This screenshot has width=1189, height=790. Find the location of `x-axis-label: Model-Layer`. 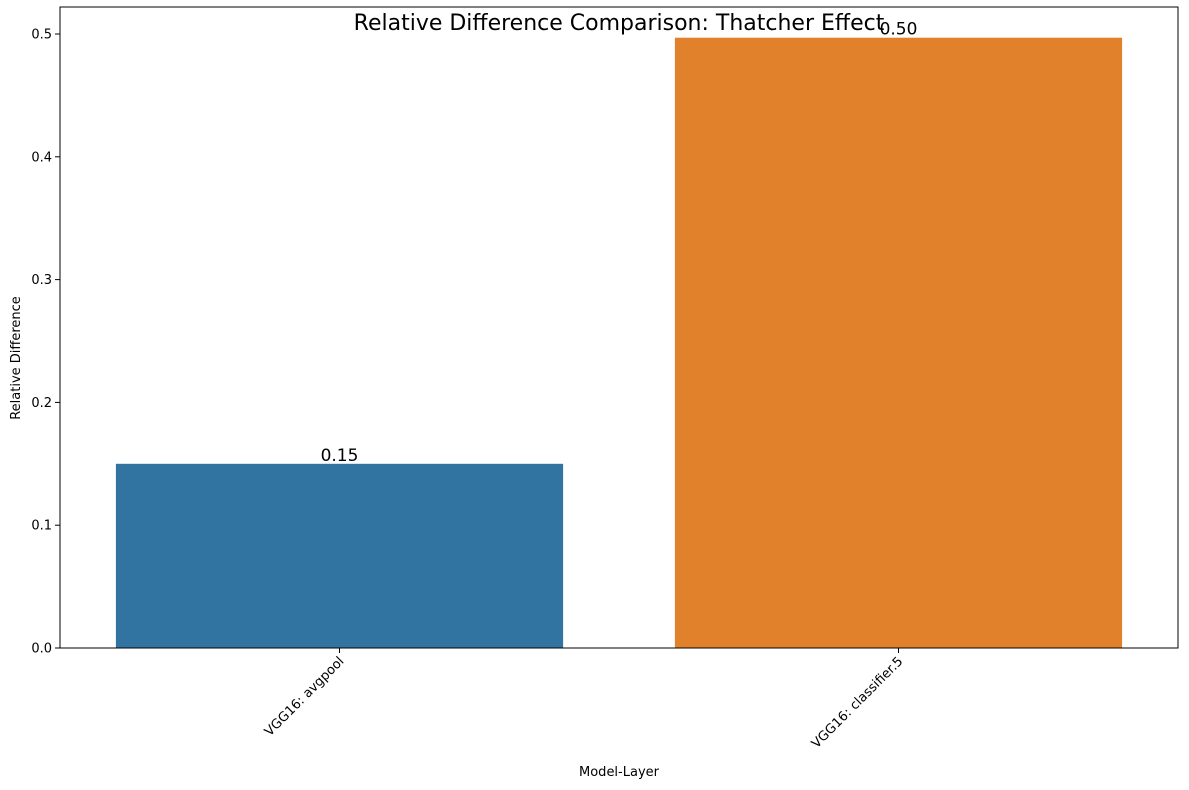

x-axis-label: Model-Layer is located at coordinates (619, 772).